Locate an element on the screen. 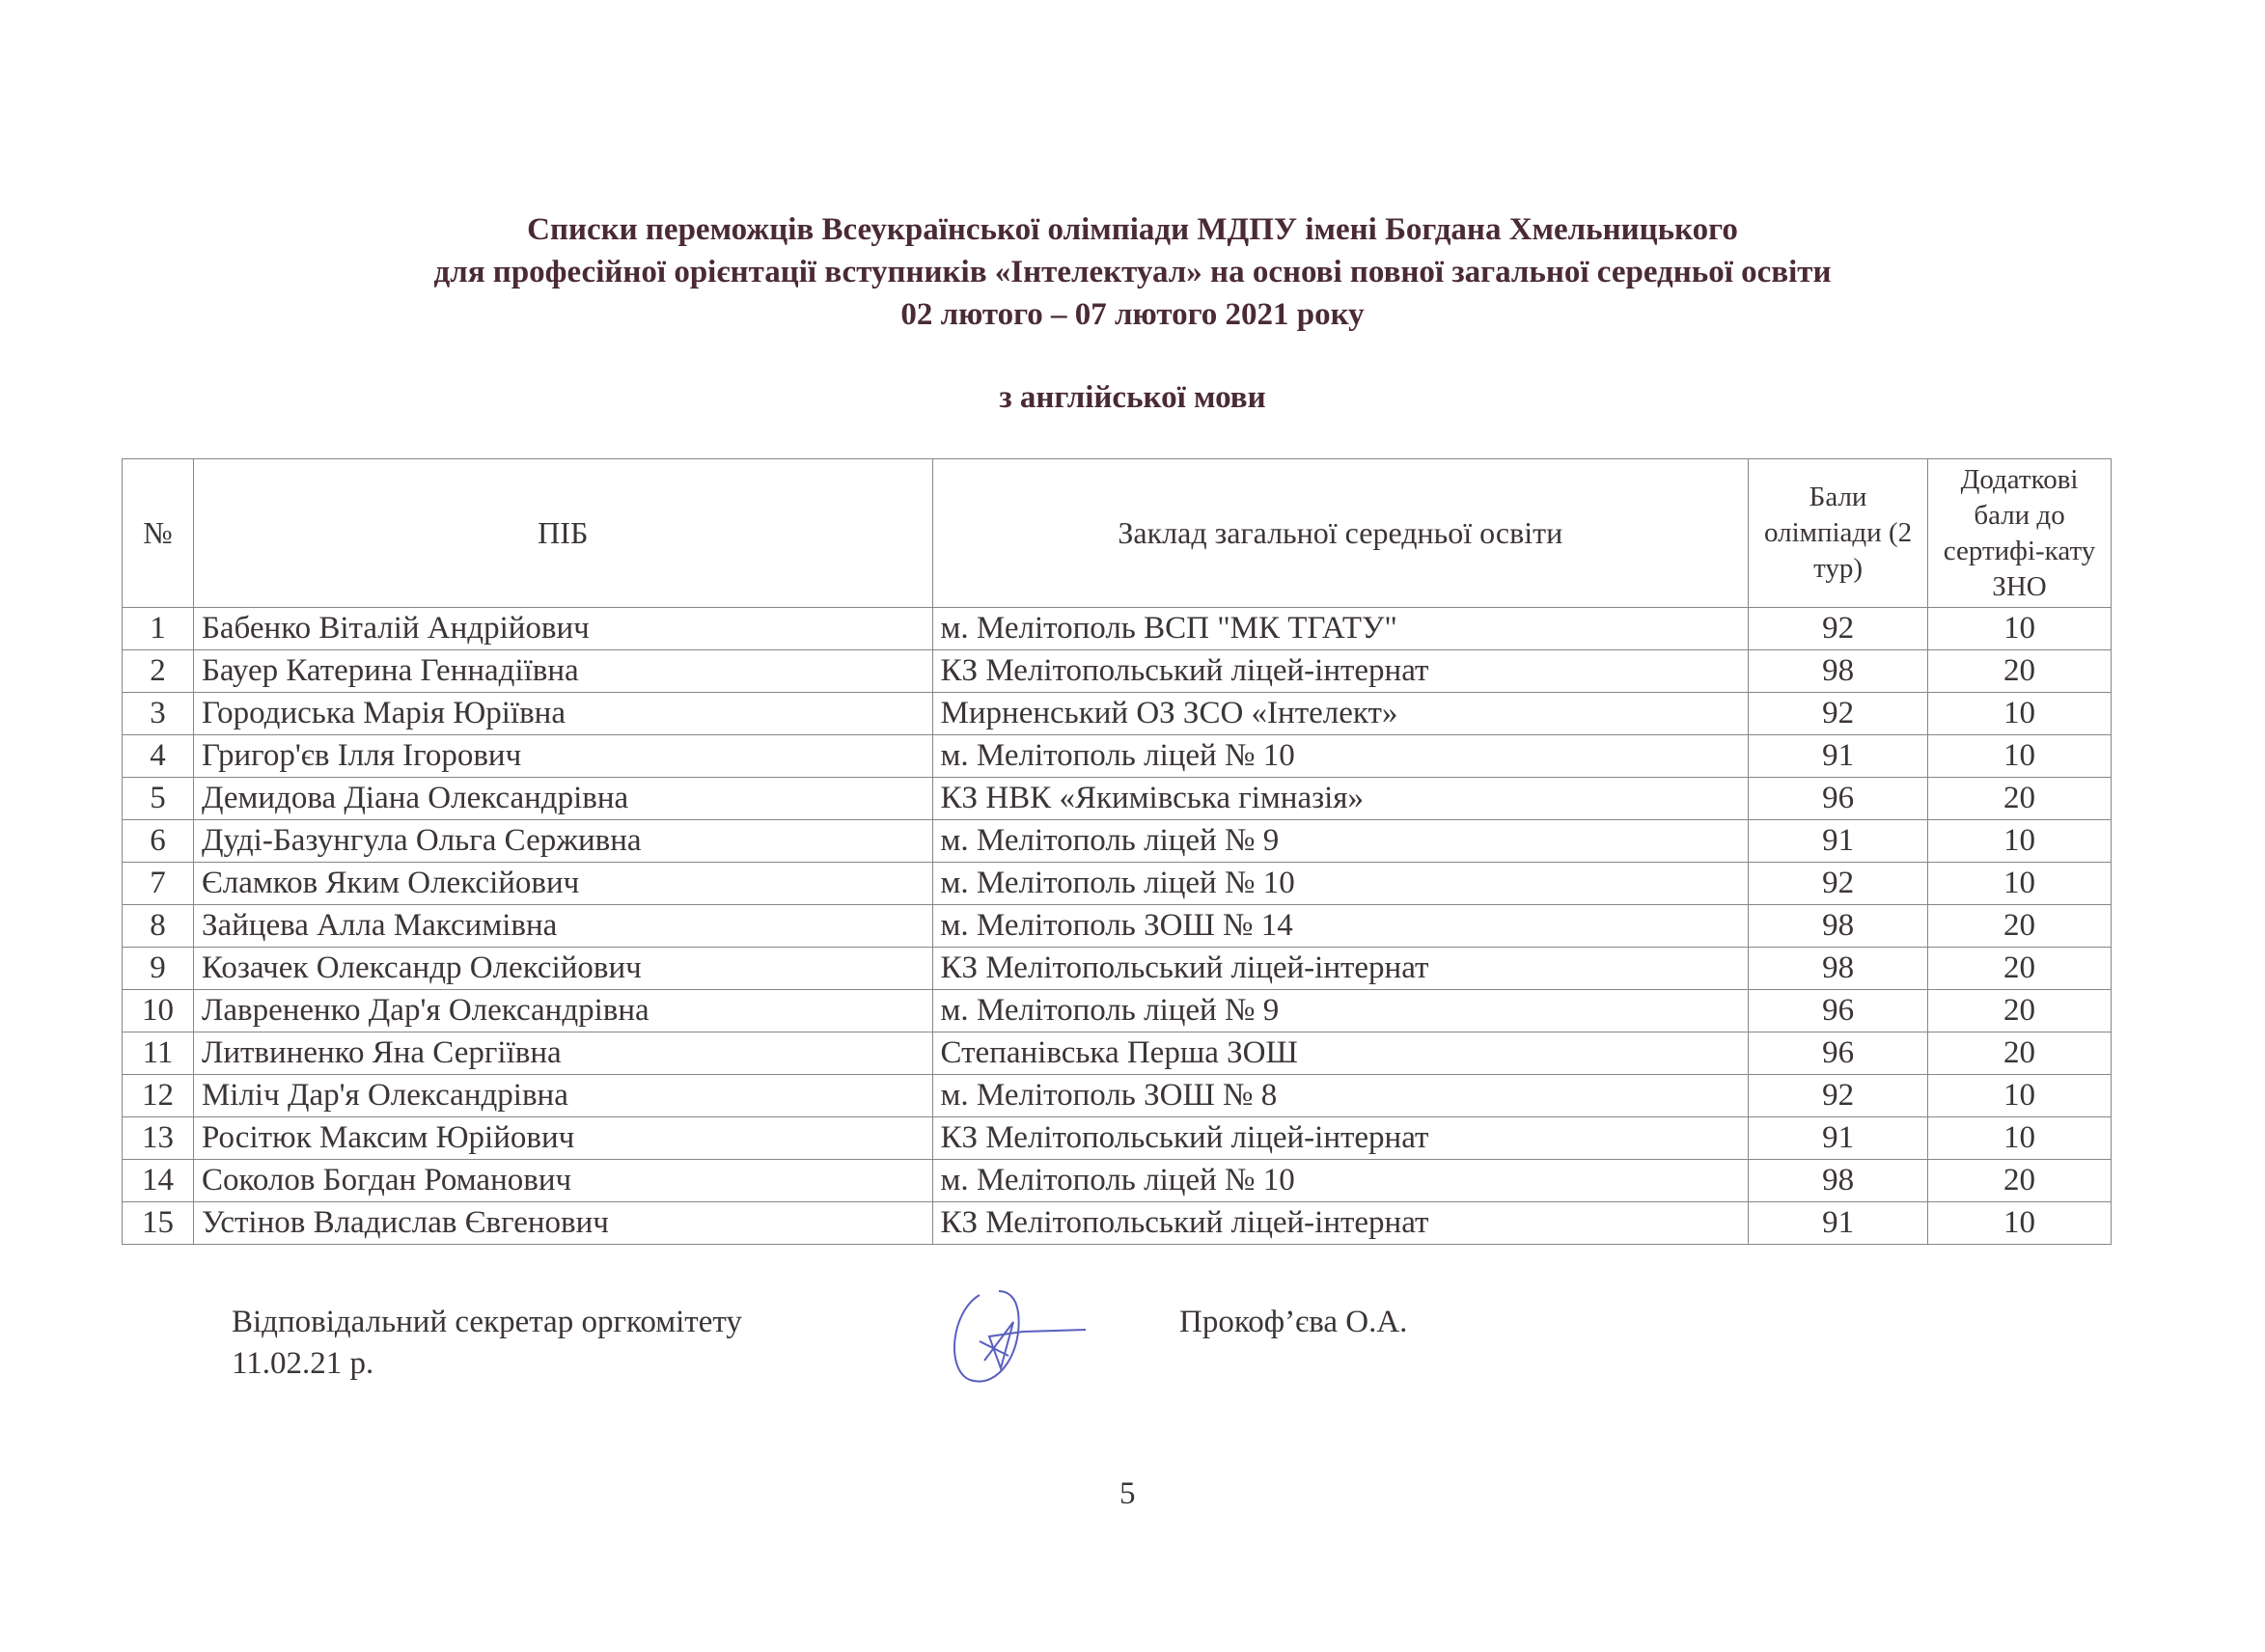  header-bonus-points: Додаткові бали до сертифі-кату ЗНО is located at coordinates (2019, 533).